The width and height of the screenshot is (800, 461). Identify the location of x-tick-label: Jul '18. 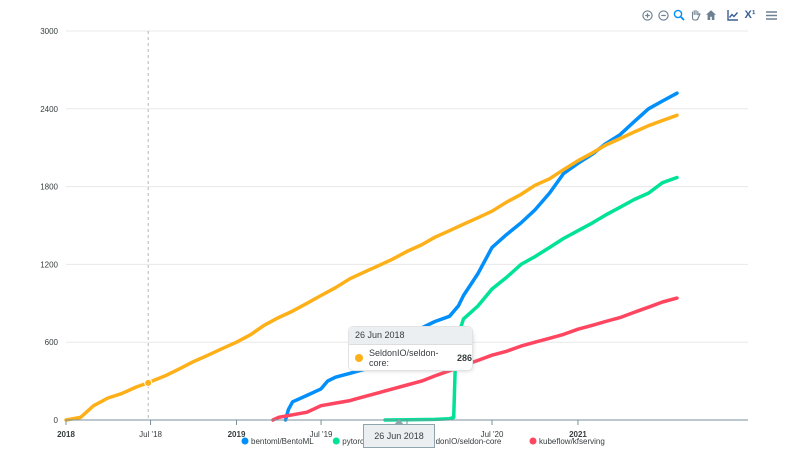
(150, 434).